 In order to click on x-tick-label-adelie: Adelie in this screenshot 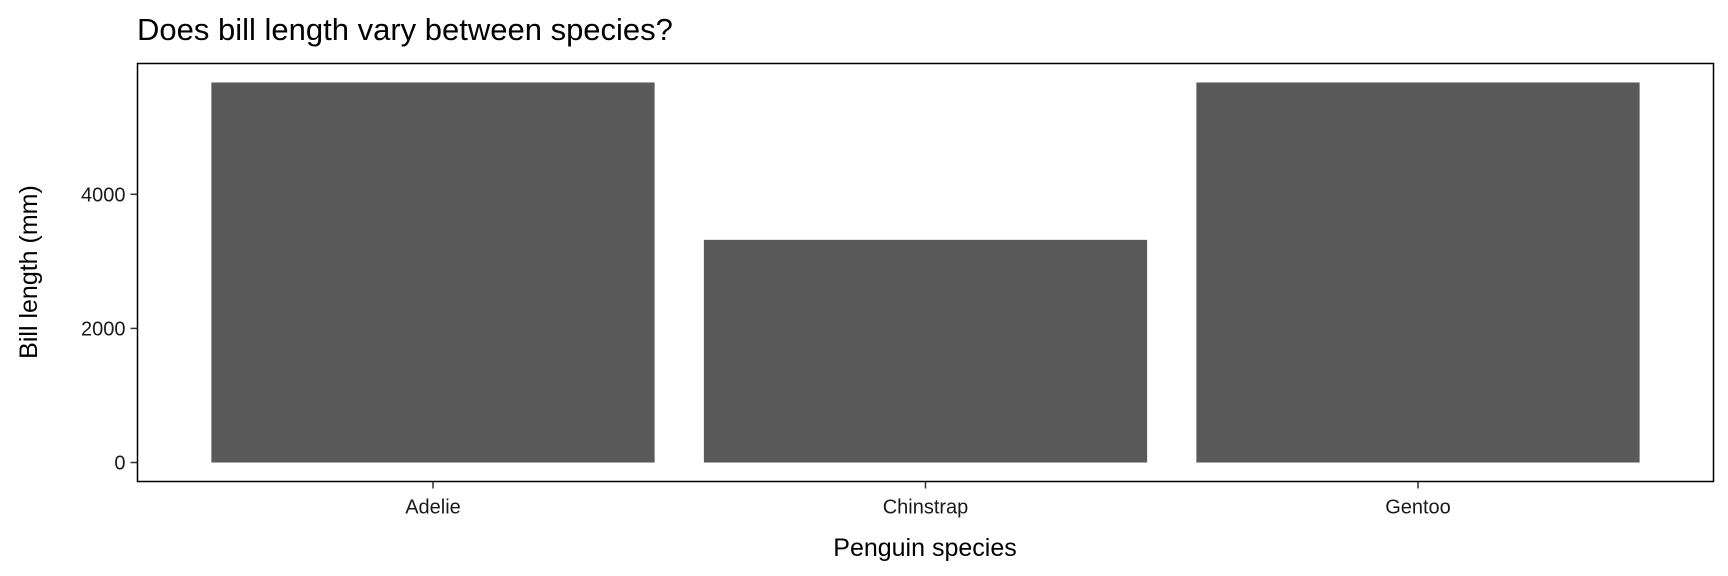, I will do `click(433, 508)`.